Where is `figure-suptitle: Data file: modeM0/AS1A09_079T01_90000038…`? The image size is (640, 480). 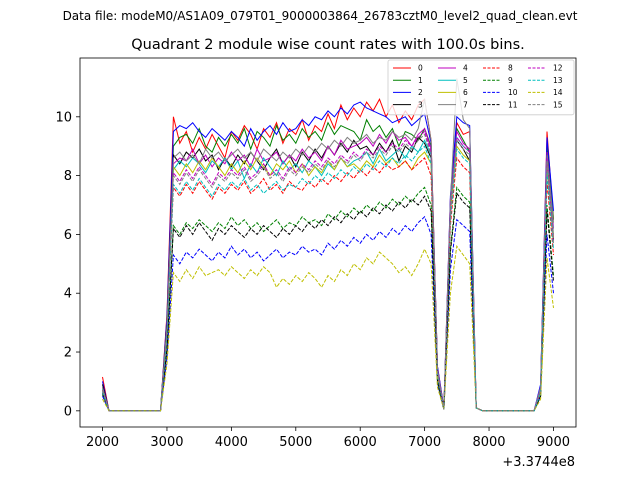 figure-suptitle: Data file: modeM0/AS1A09_079T01_90000038… is located at coordinates (320, 16).